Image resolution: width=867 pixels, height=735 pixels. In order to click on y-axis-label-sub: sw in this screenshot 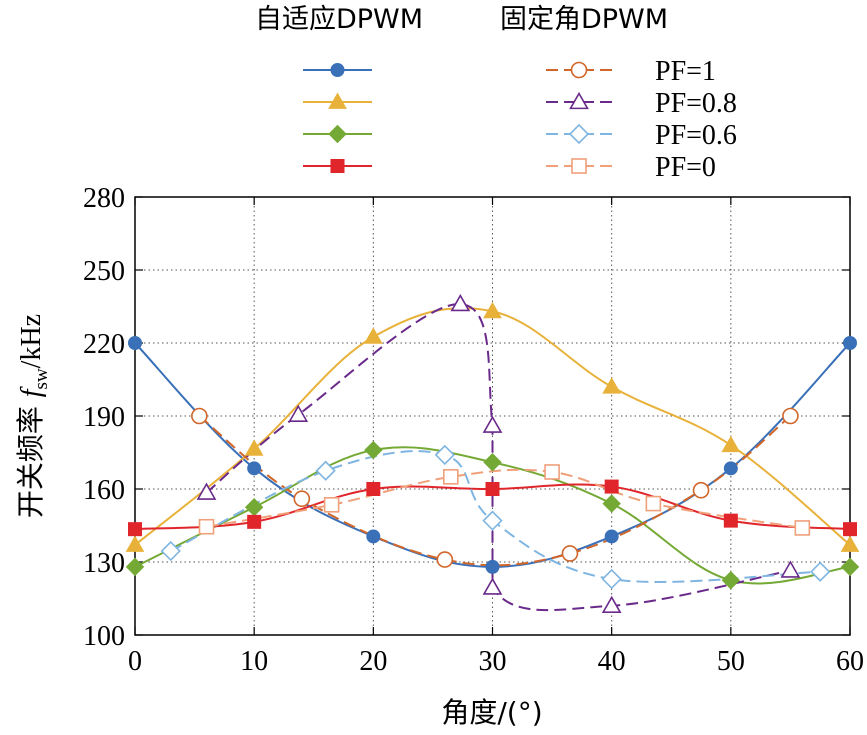, I will do `click(41, 378)`.